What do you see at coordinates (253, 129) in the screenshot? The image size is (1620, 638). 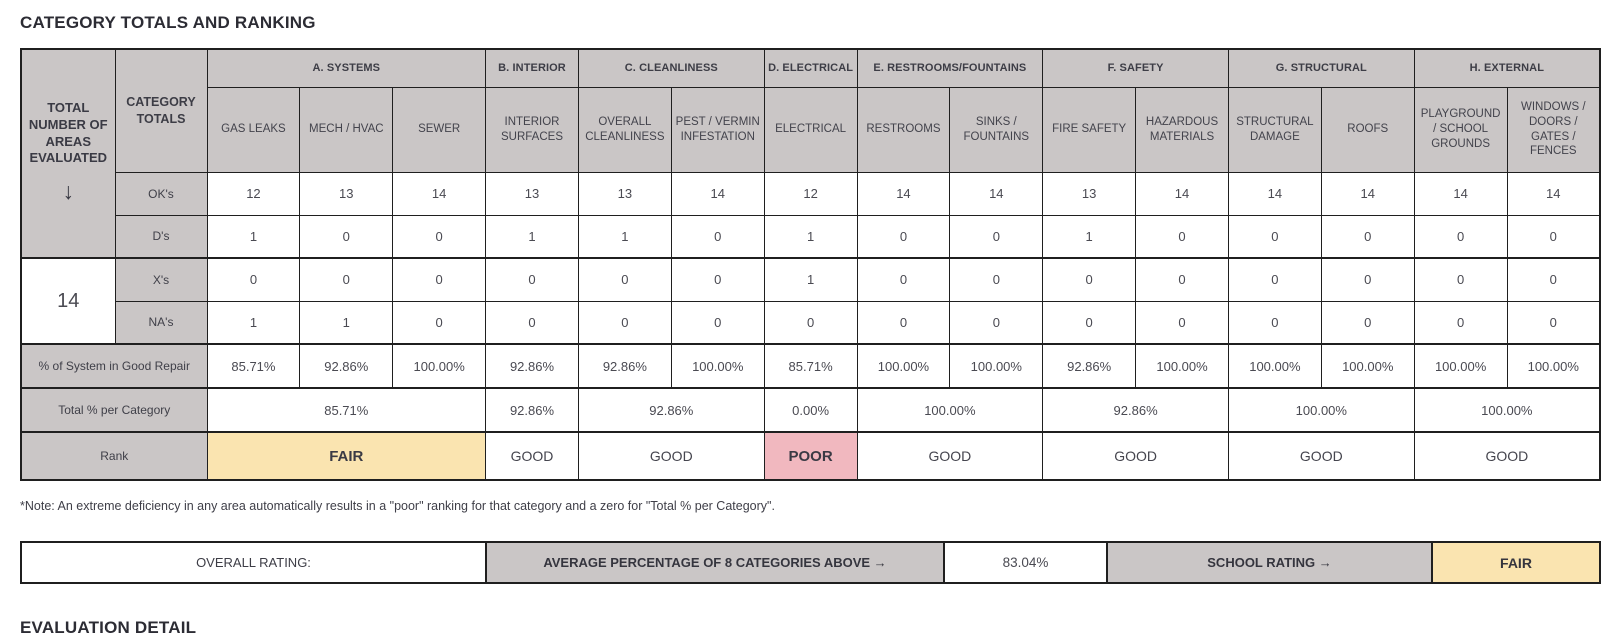 I see `subheader-gas-leaks: GAS LEAKS` at bounding box center [253, 129].